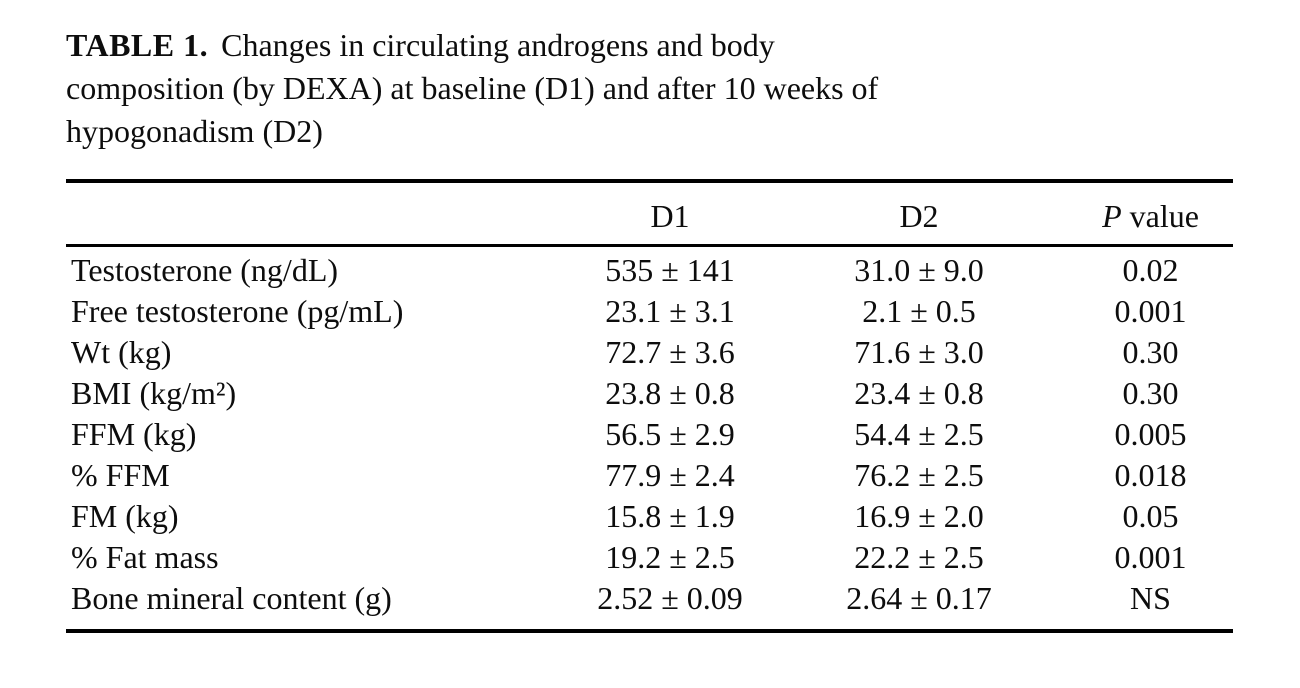  I want to click on row-label: BMI (kg/m²), so click(154, 393).